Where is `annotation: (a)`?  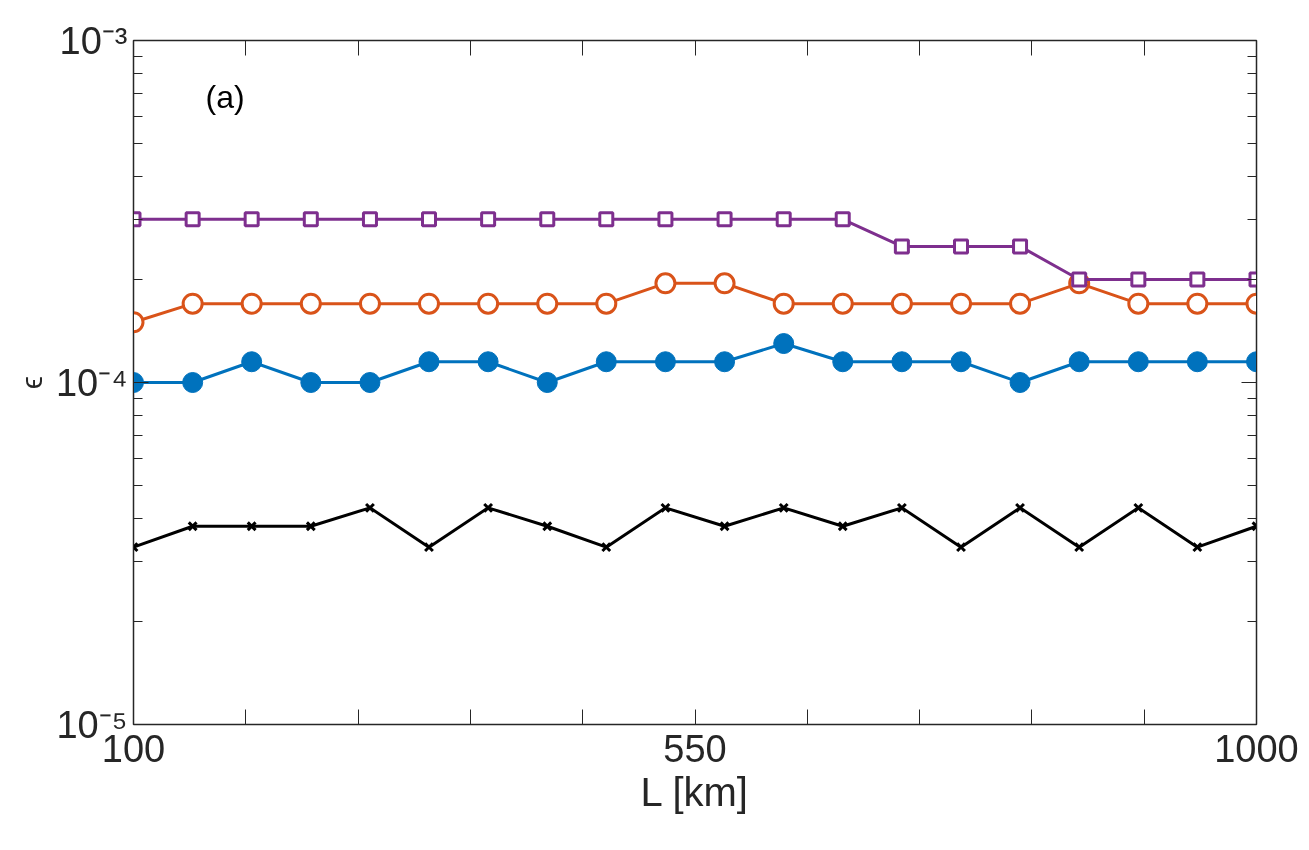 annotation: (a) is located at coordinates (225, 96).